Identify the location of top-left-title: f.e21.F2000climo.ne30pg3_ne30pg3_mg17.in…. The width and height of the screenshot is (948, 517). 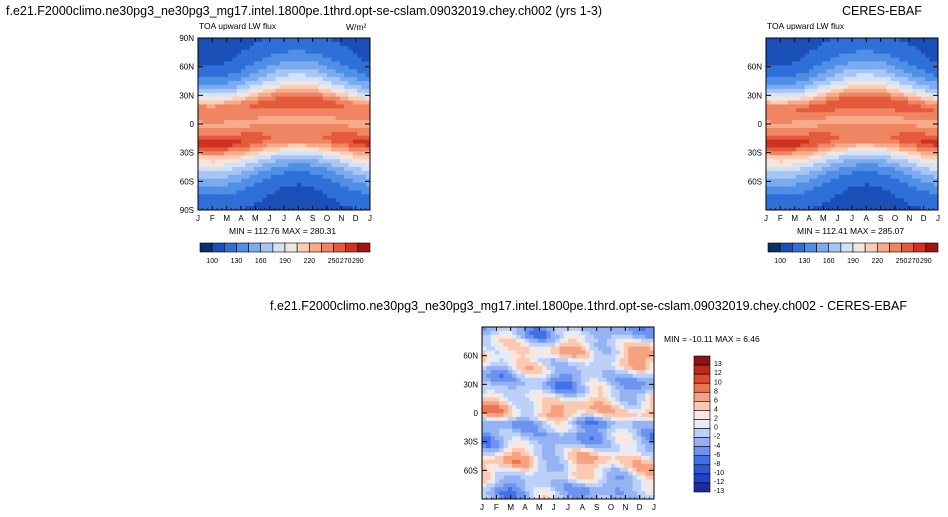
(304, 11).